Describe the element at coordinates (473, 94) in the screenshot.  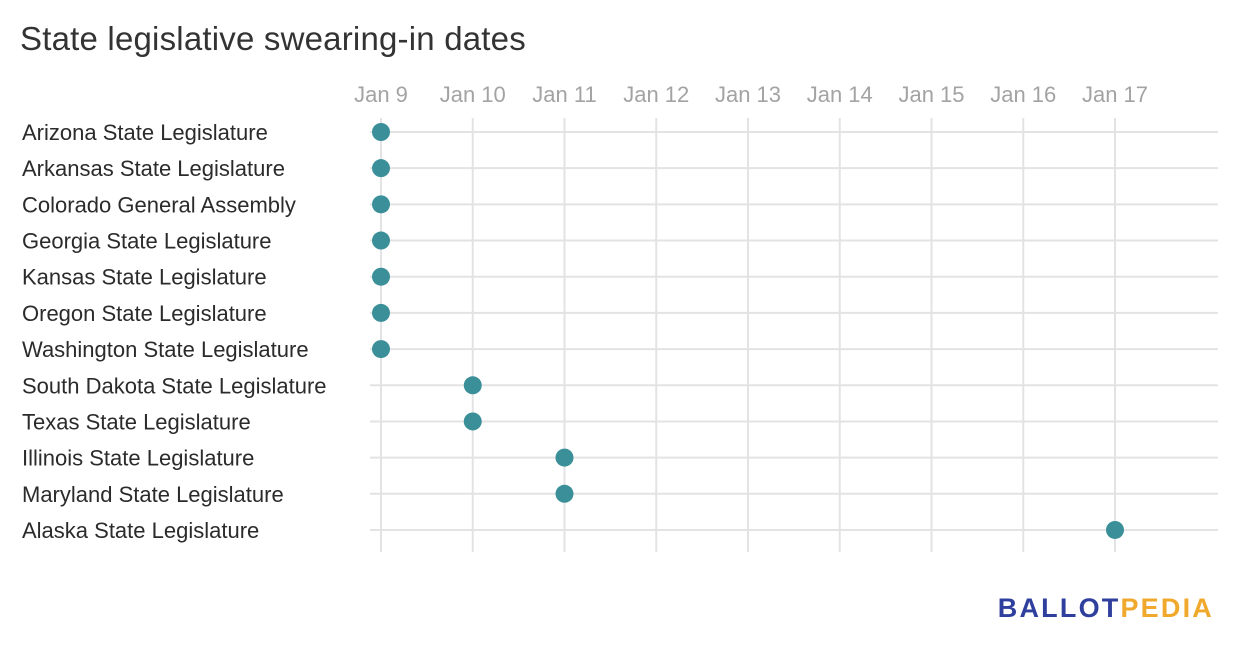
I see `x-tick-label: Jan 10` at that location.